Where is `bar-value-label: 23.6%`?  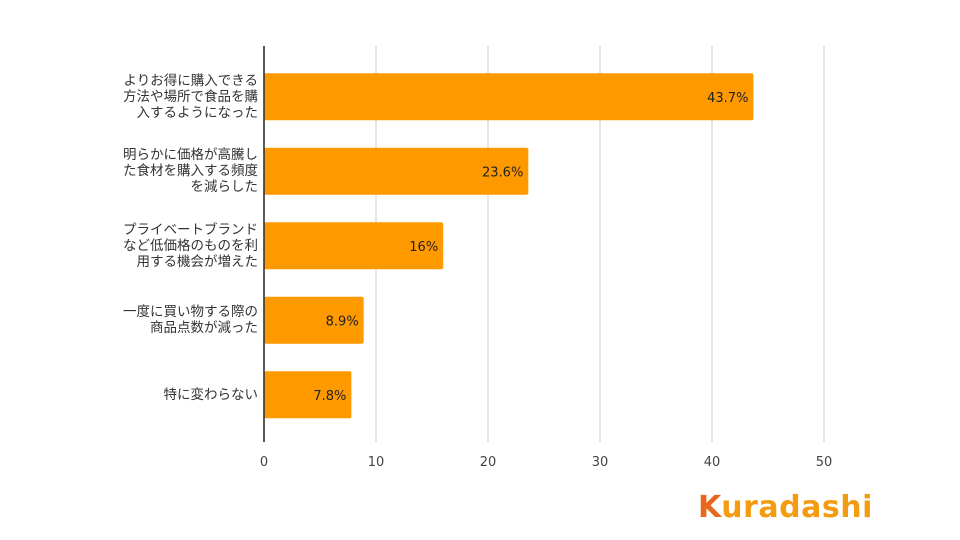 bar-value-label: 23.6% is located at coordinates (502, 172).